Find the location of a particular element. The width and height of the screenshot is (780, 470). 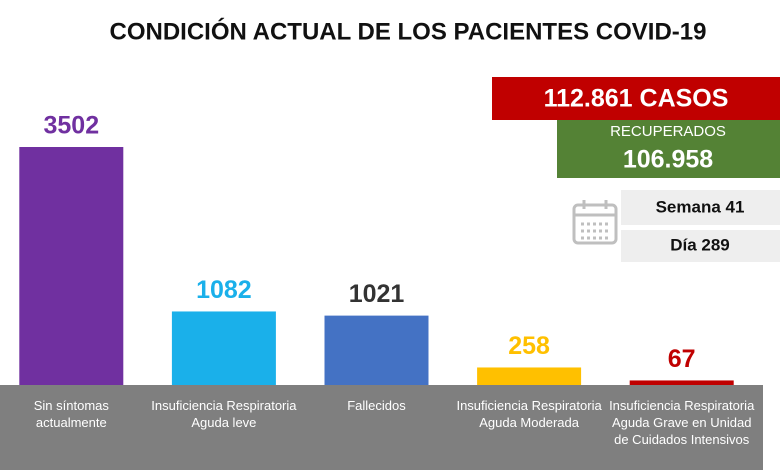

recovered-value: 106.958 is located at coordinates (668, 160).